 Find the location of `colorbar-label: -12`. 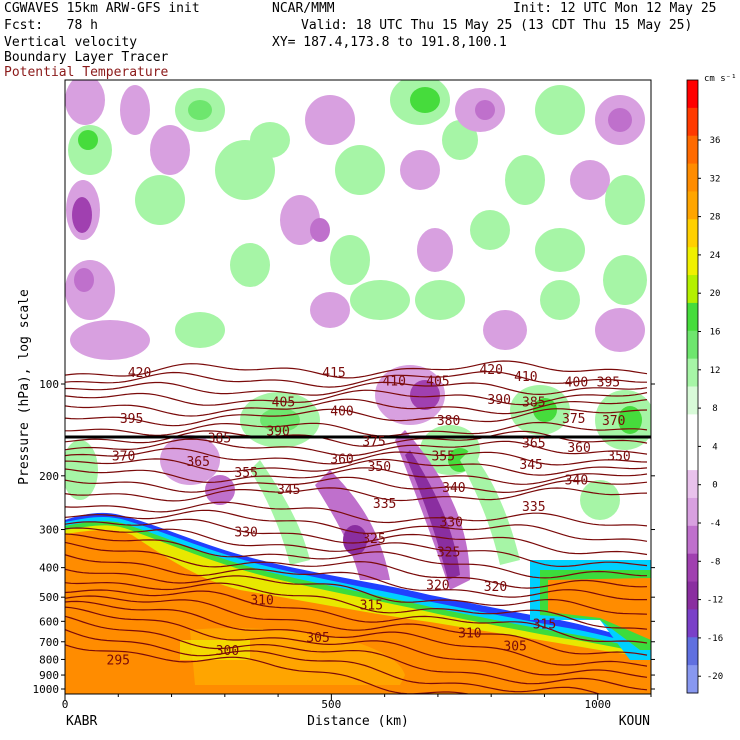

colorbar-label: -12 is located at coordinates (715, 601).